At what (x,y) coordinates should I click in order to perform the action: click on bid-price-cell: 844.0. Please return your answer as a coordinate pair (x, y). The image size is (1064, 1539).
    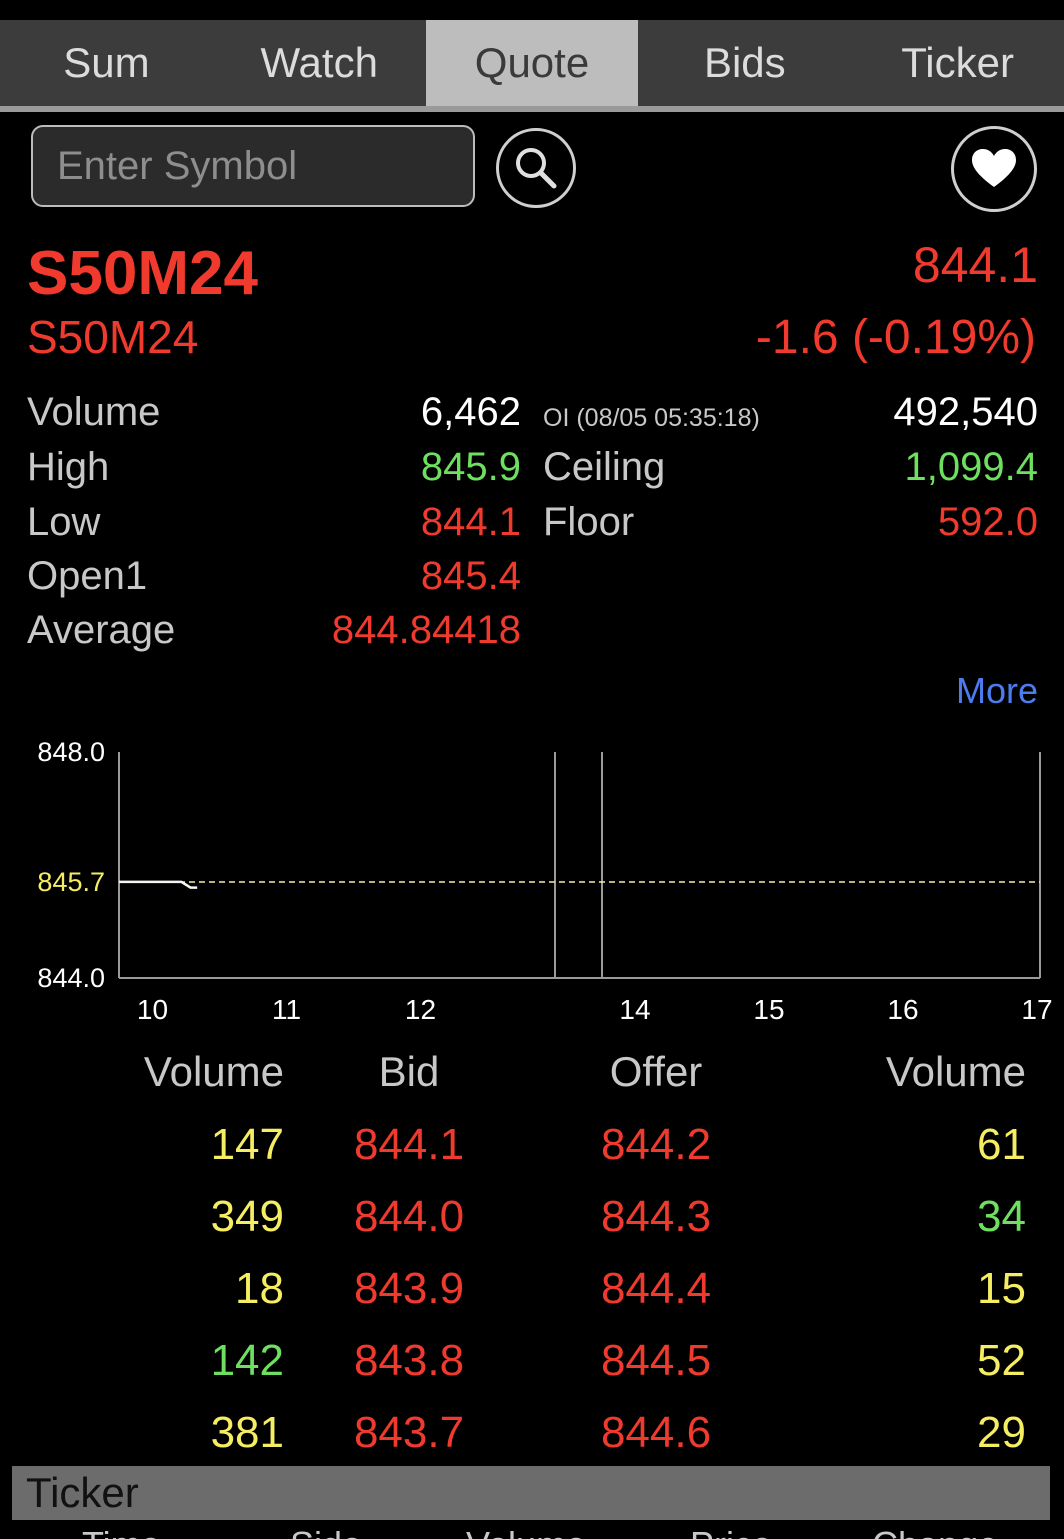
    Looking at the image, I should click on (409, 1216).